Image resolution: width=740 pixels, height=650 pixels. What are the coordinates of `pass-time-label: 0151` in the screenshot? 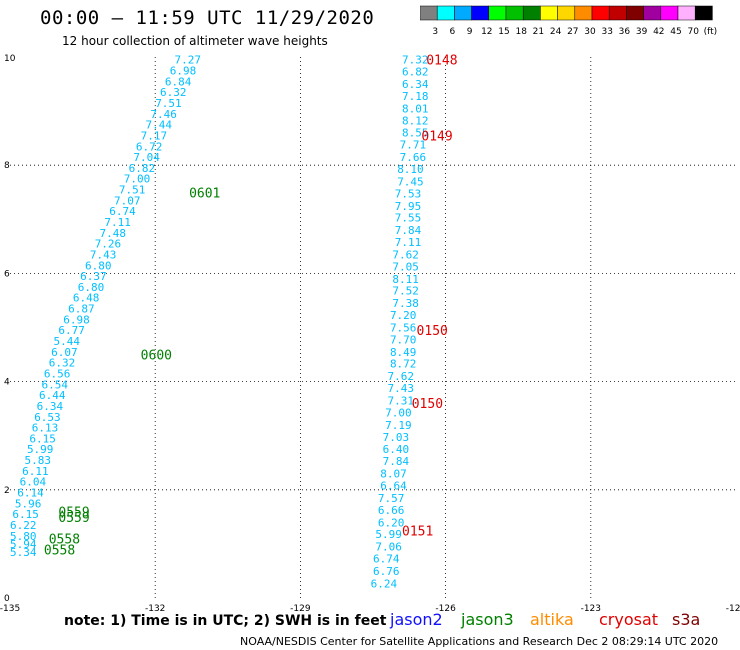 It's located at (417, 531).